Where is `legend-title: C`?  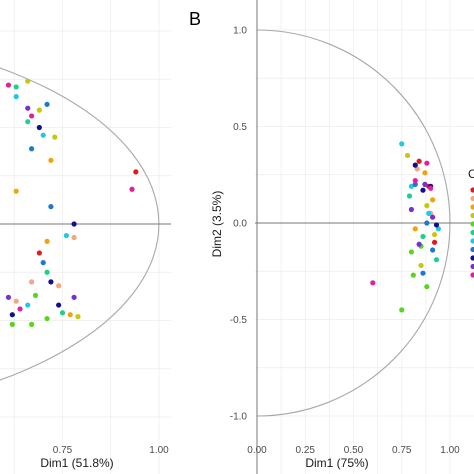
legend-title: C is located at coordinates (471, 174).